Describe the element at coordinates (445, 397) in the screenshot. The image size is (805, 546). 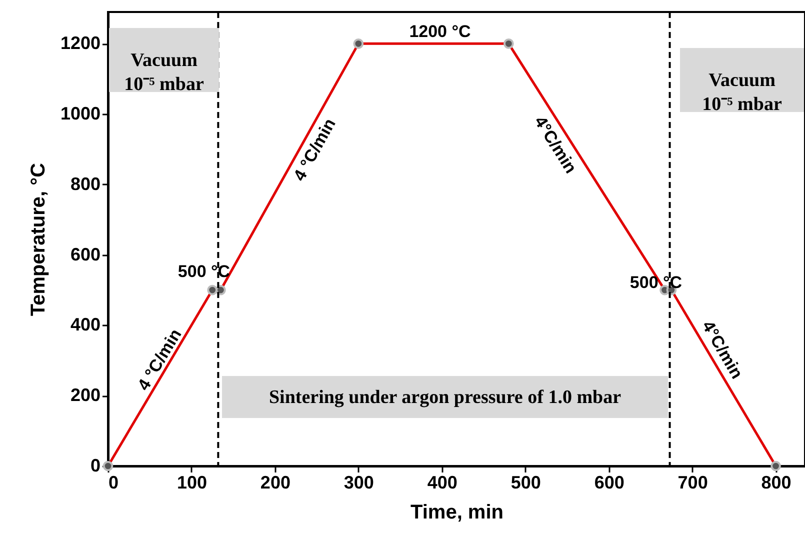
I see `annotation: Sintering under argon pressure of 1.0 mbar` at that location.